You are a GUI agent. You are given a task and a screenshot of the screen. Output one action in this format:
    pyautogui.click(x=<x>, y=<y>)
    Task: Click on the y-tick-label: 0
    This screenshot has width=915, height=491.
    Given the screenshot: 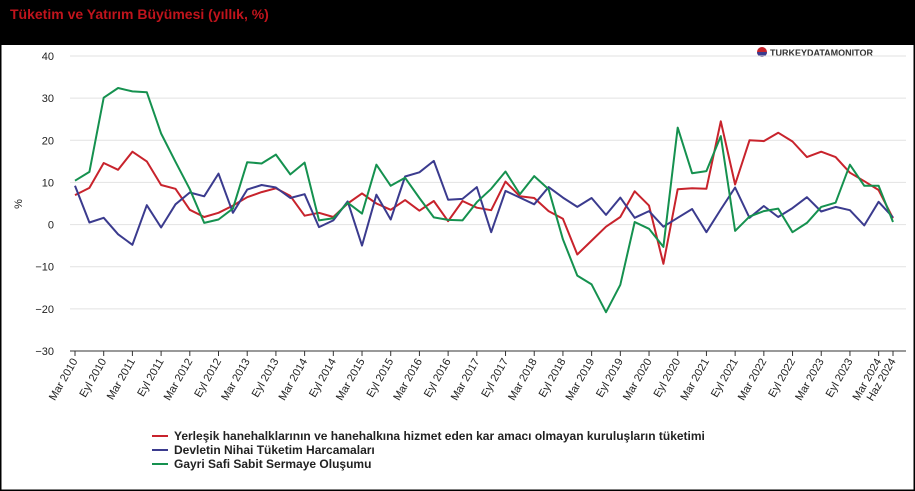 What is the action you would take?
    pyautogui.click(x=51, y=226)
    